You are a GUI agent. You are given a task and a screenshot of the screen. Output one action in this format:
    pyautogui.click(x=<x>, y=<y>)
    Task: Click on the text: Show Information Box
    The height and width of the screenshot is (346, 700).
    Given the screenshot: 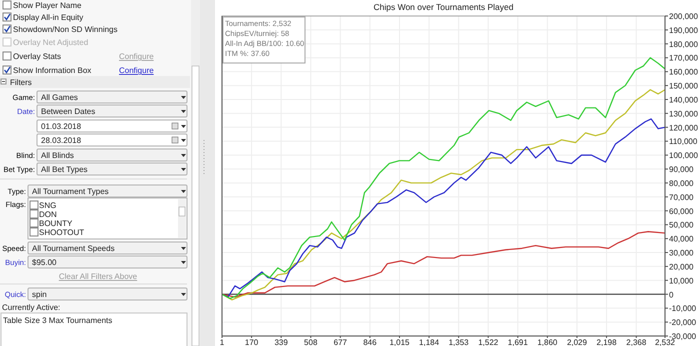 What is the action you would take?
    pyautogui.click(x=52, y=70)
    